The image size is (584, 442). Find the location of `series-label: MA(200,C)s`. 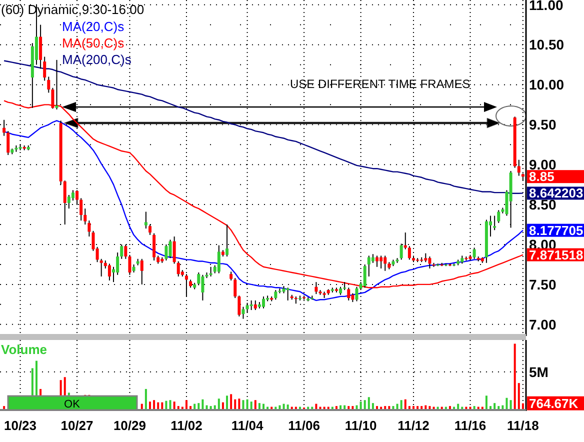

series-label: MA(200,C)s is located at coordinates (97, 59).